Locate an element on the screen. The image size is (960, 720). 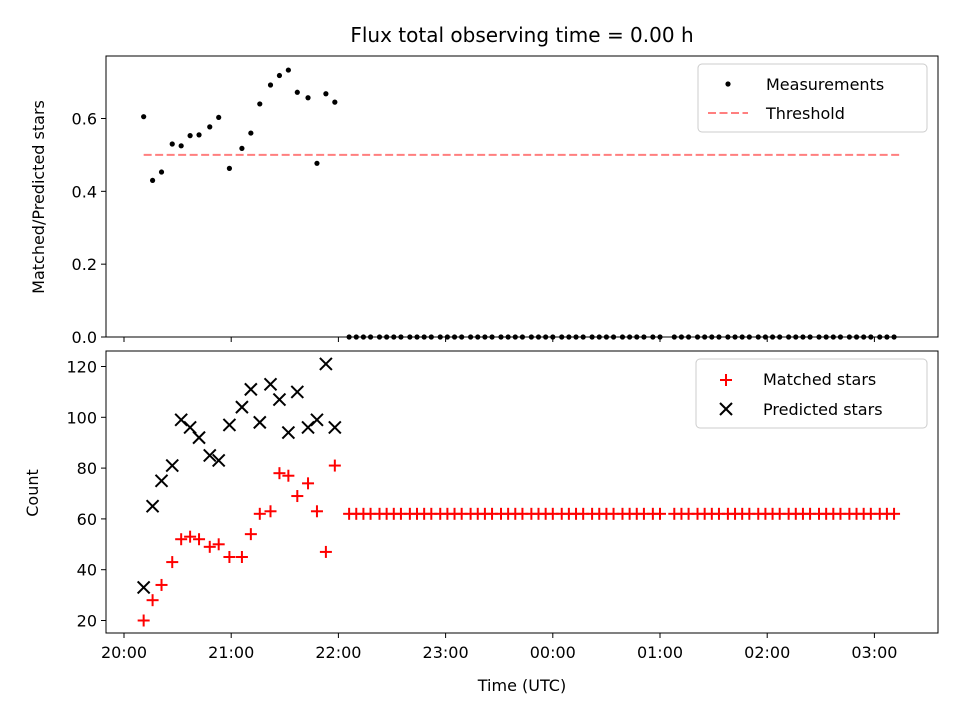
bottom-x-tick-label: 01:00 is located at coordinates (660, 652).